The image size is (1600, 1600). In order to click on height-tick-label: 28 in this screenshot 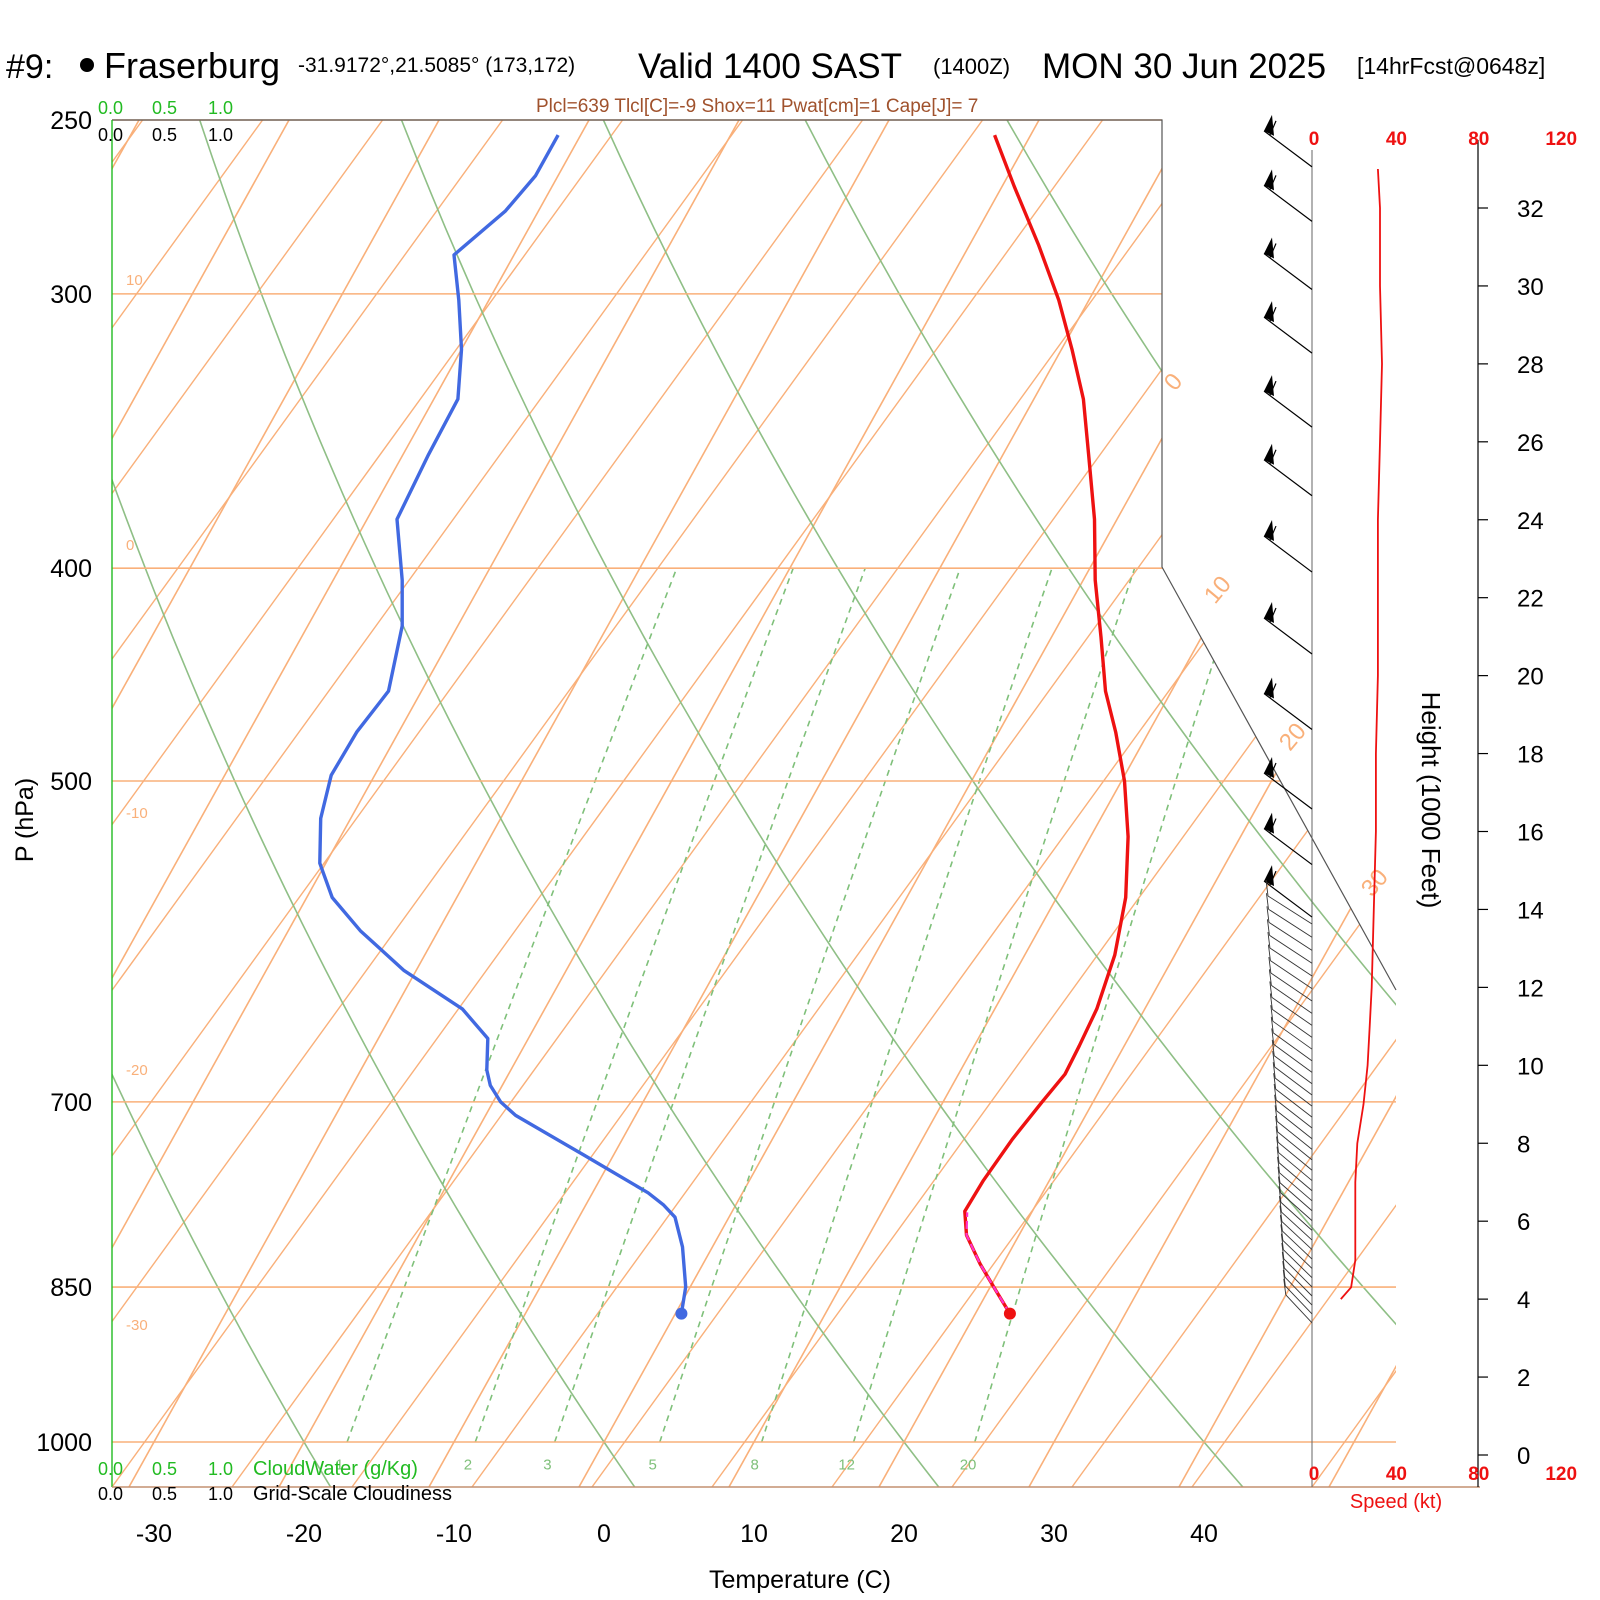, I will do `click(1530, 365)`.